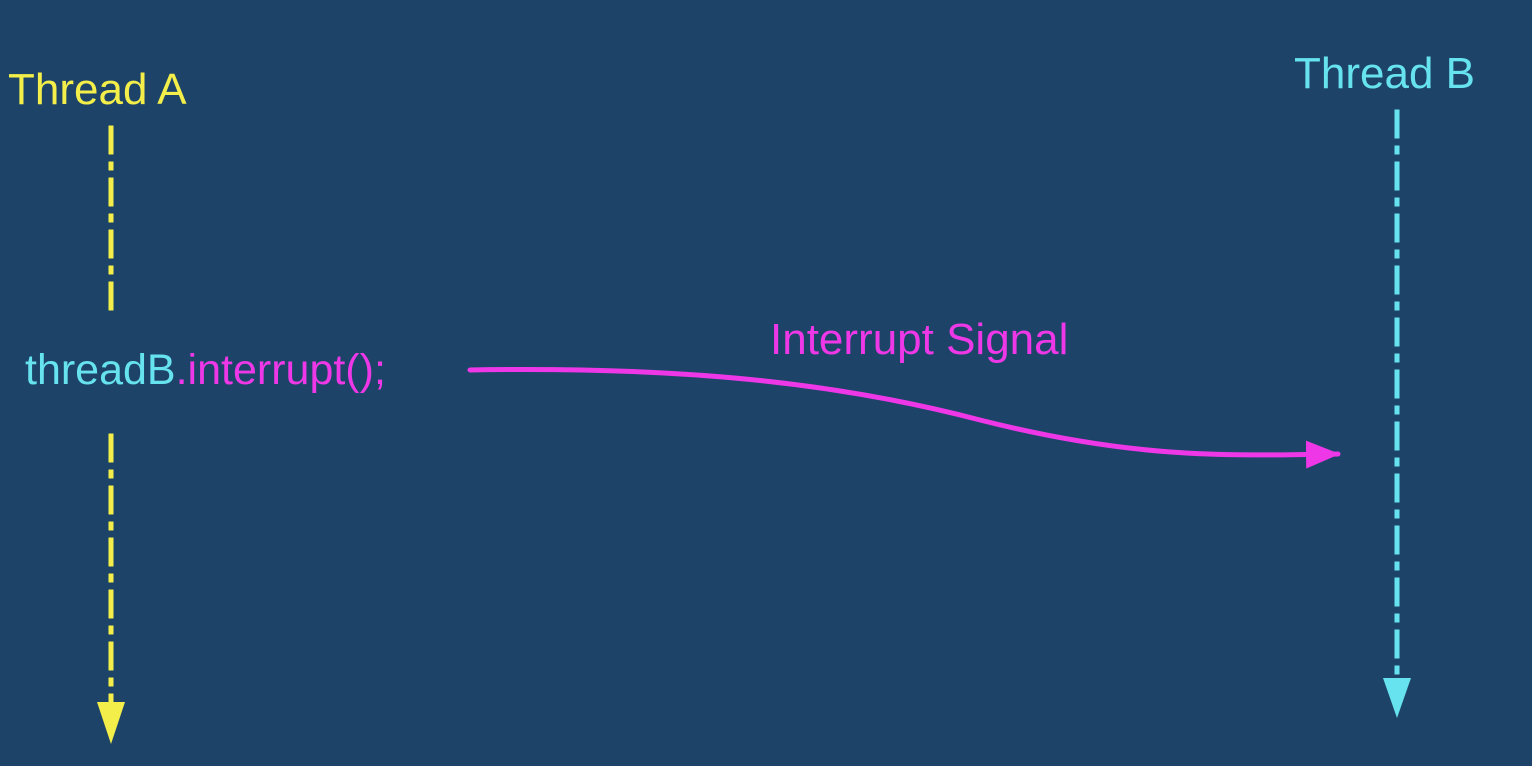 The height and width of the screenshot is (766, 1532). What do you see at coordinates (1397, 698) in the screenshot?
I see `thread-b-arrowhead` at bounding box center [1397, 698].